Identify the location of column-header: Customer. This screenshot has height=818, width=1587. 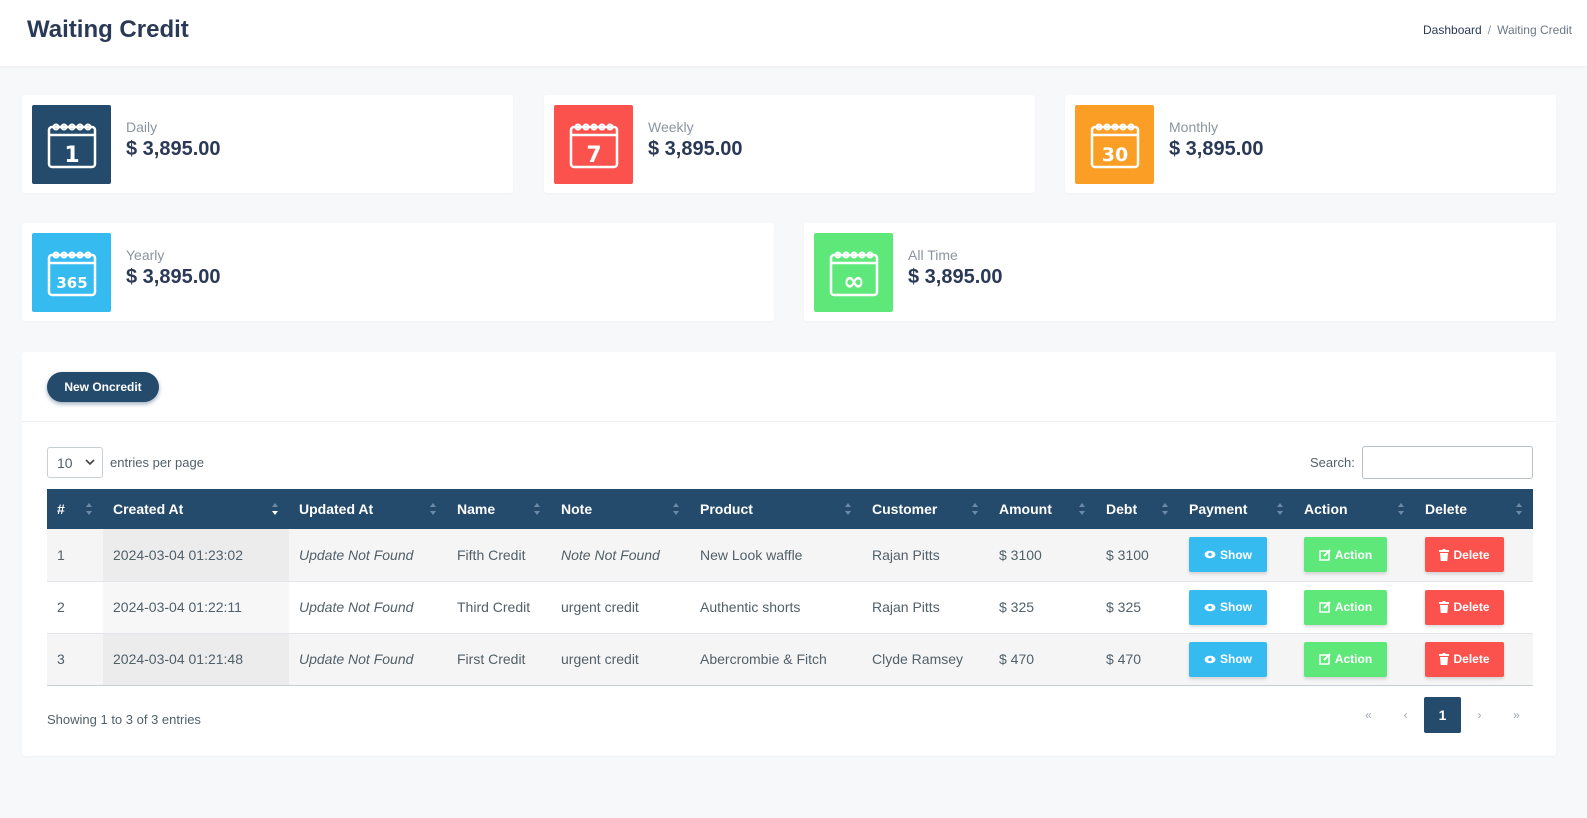
(925, 509).